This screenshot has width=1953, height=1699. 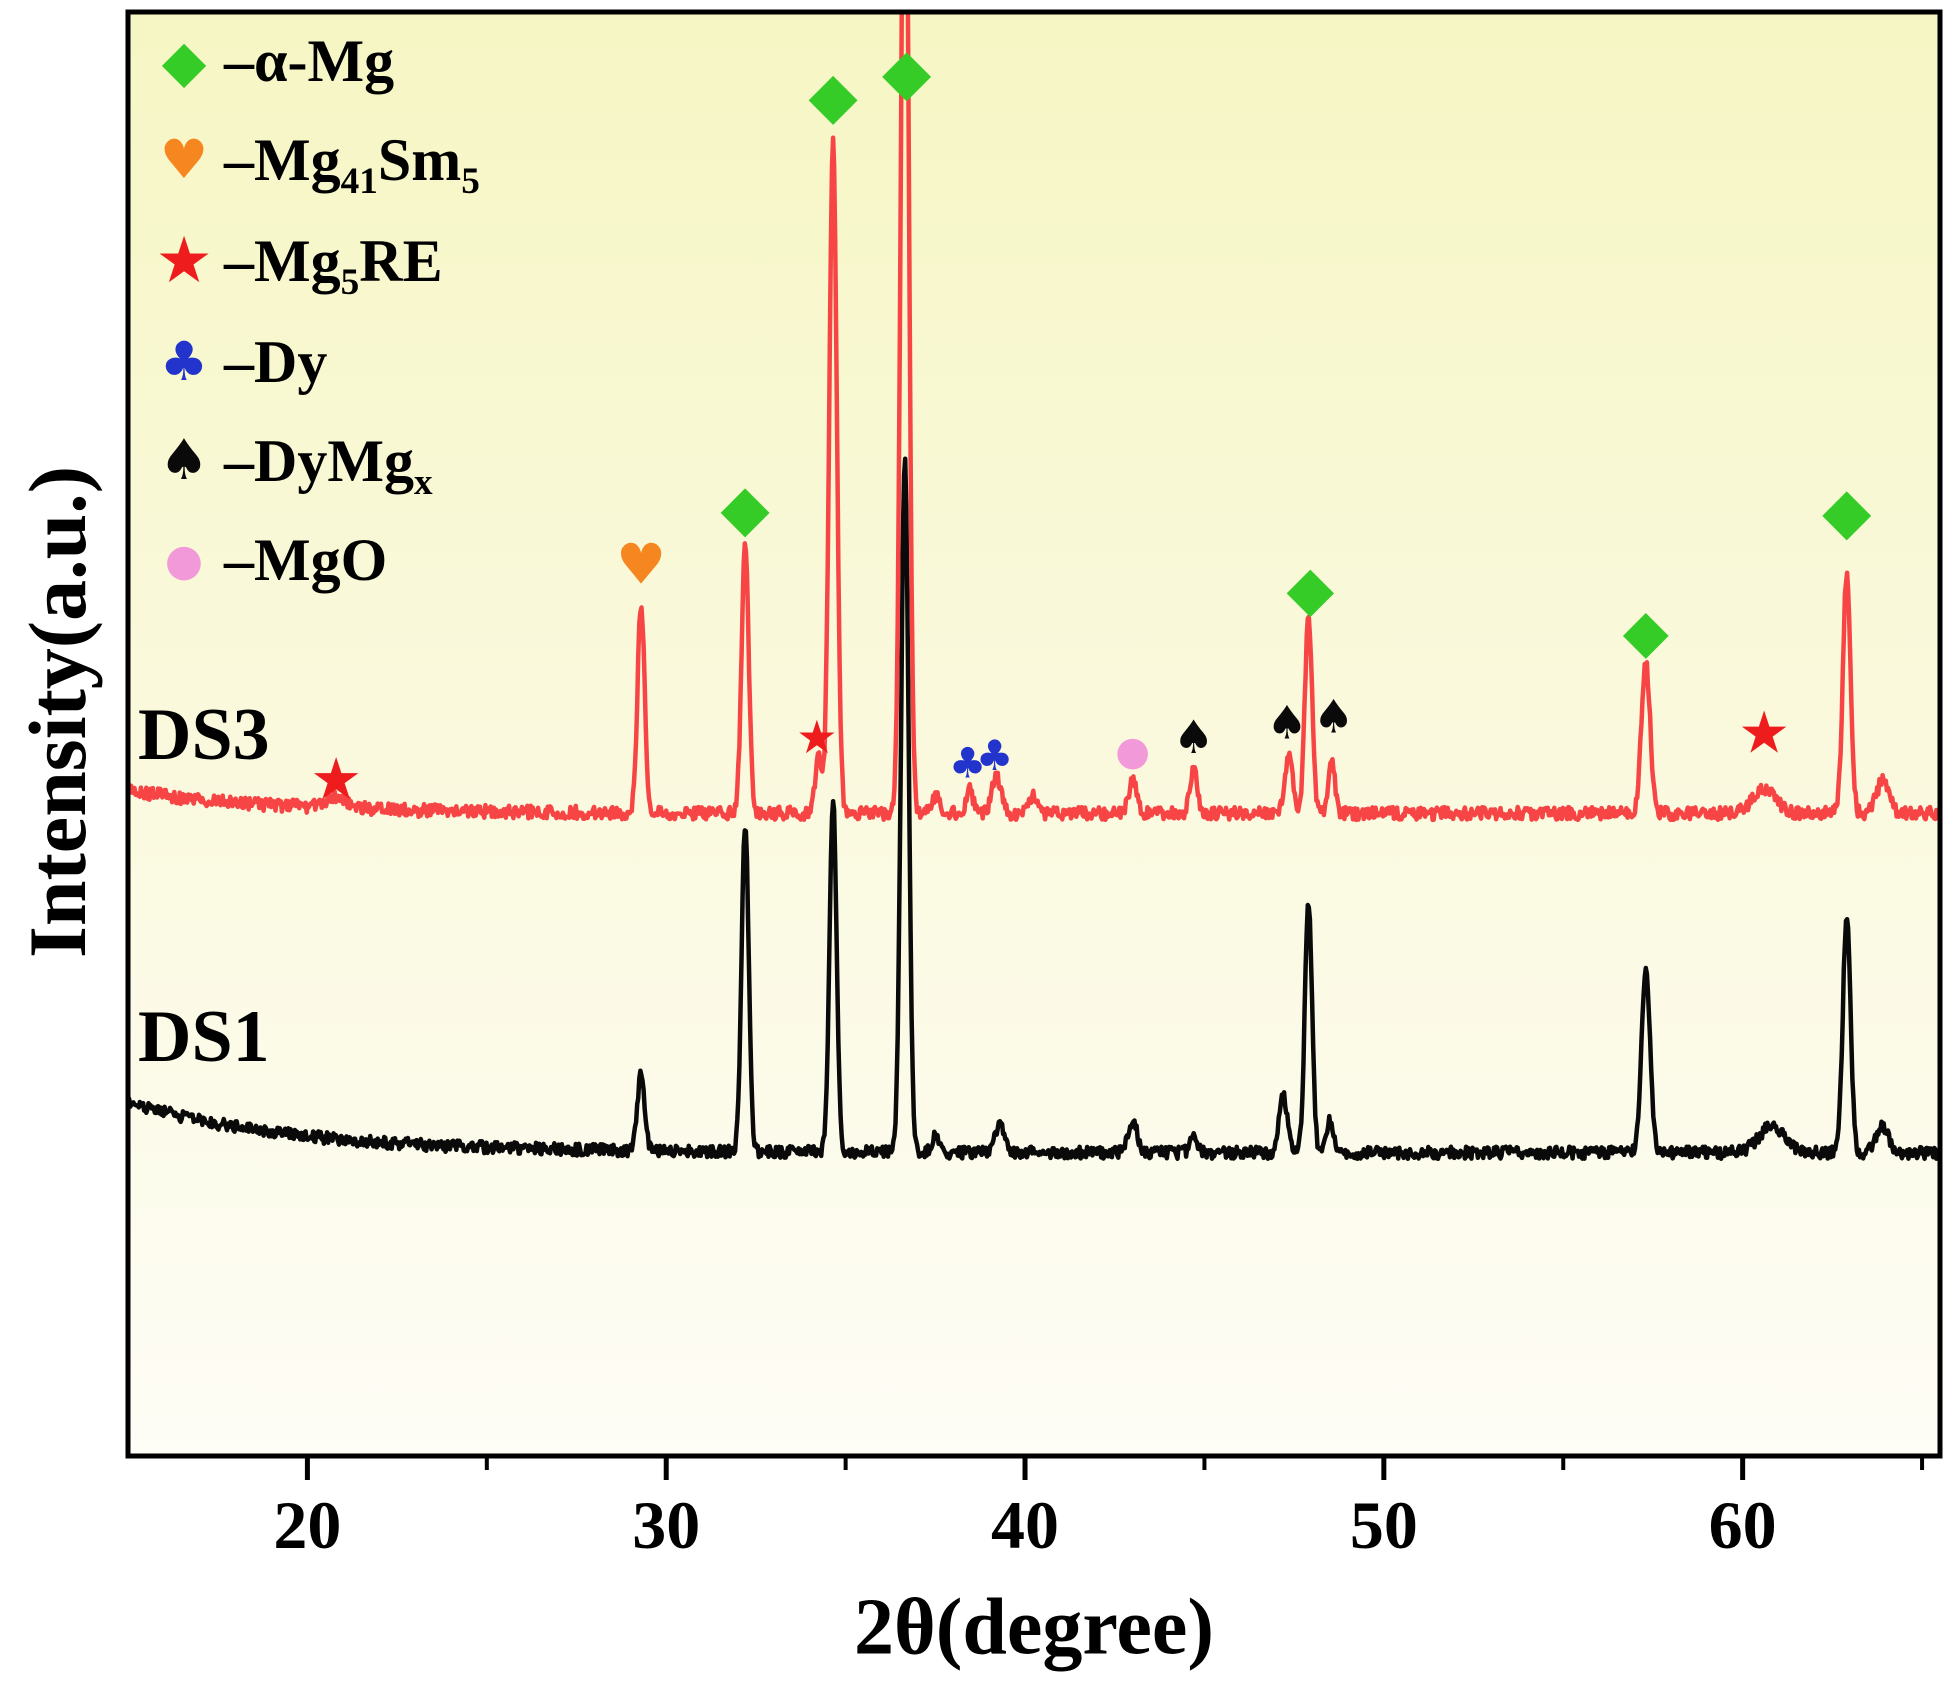 What do you see at coordinates (204, 735) in the screenshot?
I see `series-label-DS3: DS3` at bounding box center [204, 735].